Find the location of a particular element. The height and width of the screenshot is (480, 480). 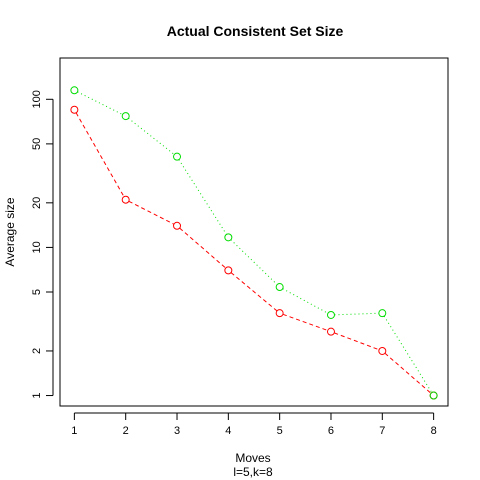

y-tick-label: 1 is located at coordinates (37, 395).